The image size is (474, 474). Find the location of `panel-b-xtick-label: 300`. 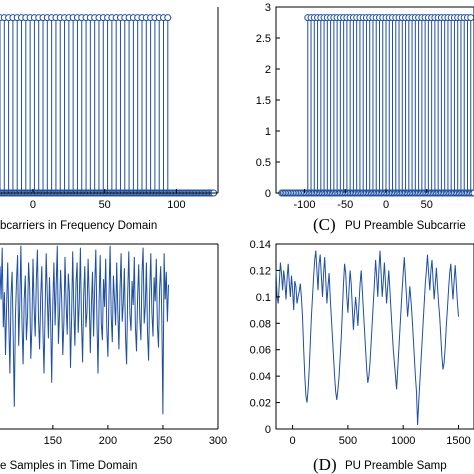

panel-b-xtick-label: 300 is located at coordinates (218, 441).